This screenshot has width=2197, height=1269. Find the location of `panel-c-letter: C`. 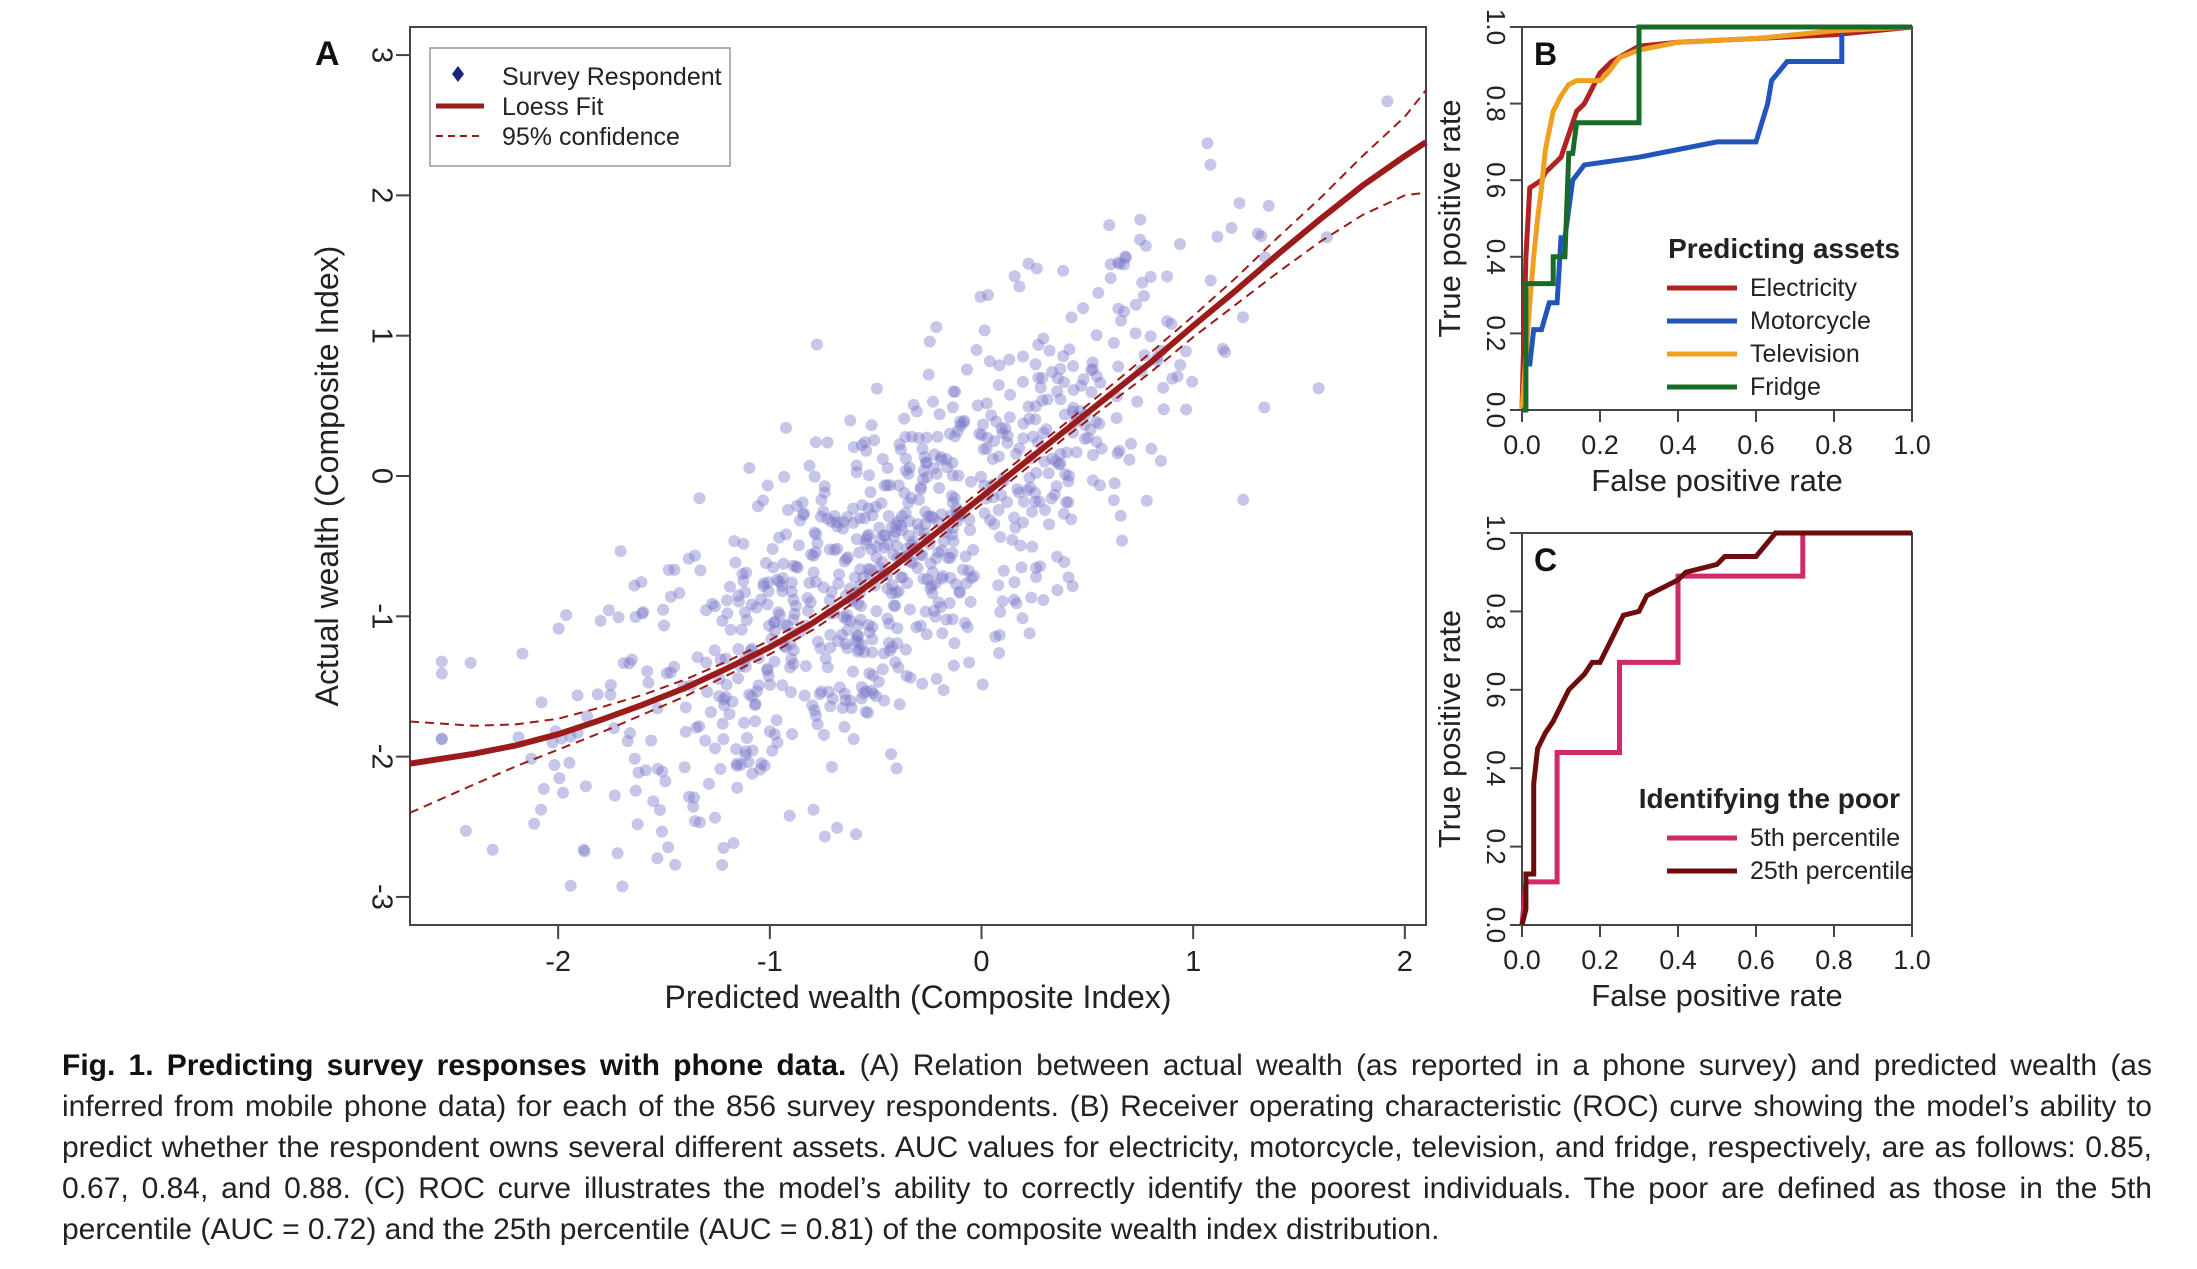

panel-c-letter: C is located at coordinates (1545, 560).